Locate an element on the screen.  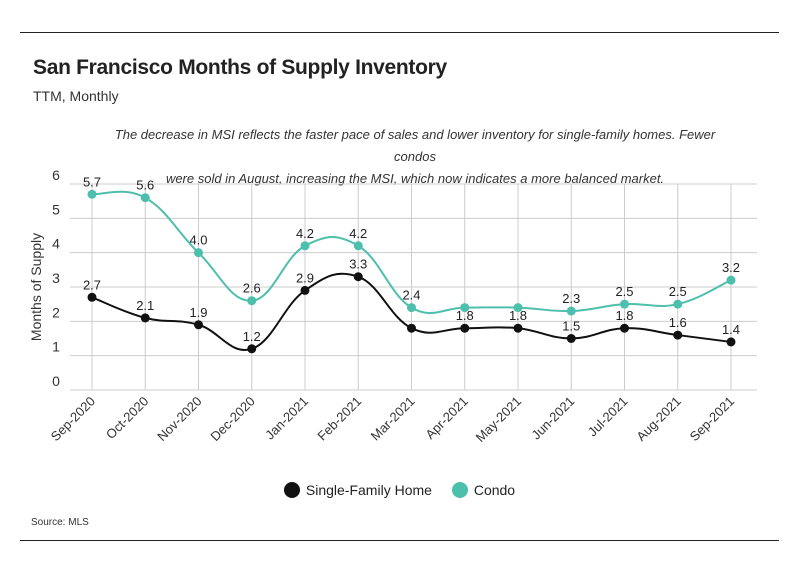
x-tick-label: Dec-2020 is located at coordinates (232, 419).